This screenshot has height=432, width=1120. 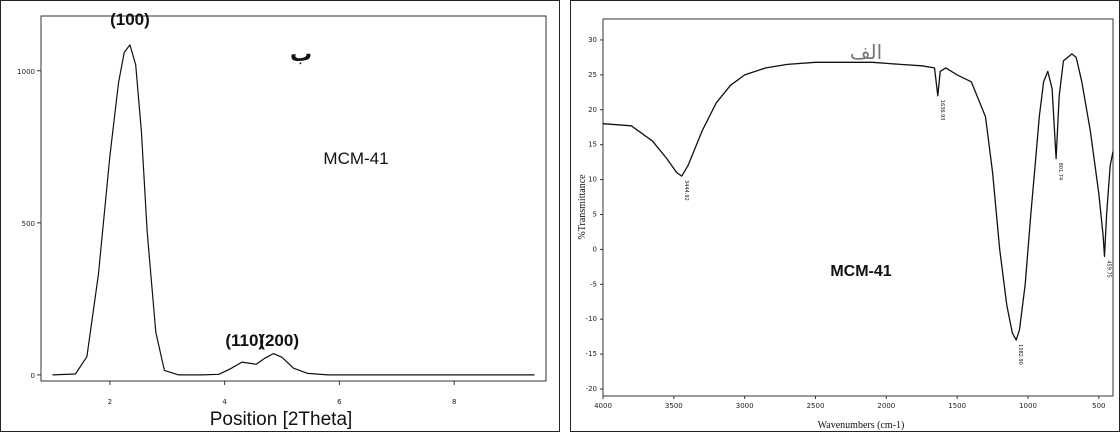 What do you see at coordinates (454, 402) in the screenshot?
I see `x-tick-label: 8` at bounding box center [454, 402].